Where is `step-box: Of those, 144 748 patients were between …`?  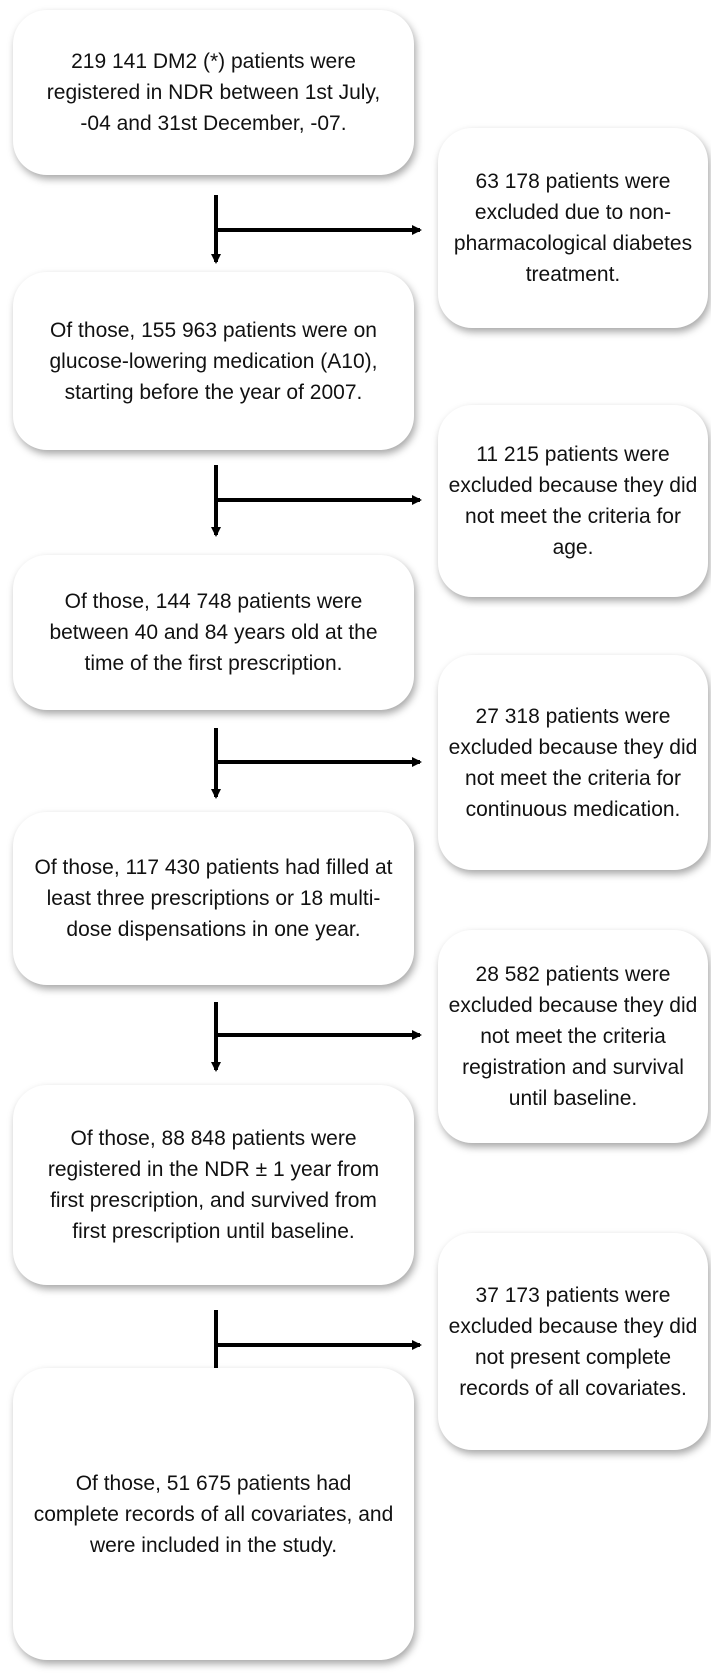
step-box: Of those, 144 748 patients were between … is located at coordinates (213, 632).